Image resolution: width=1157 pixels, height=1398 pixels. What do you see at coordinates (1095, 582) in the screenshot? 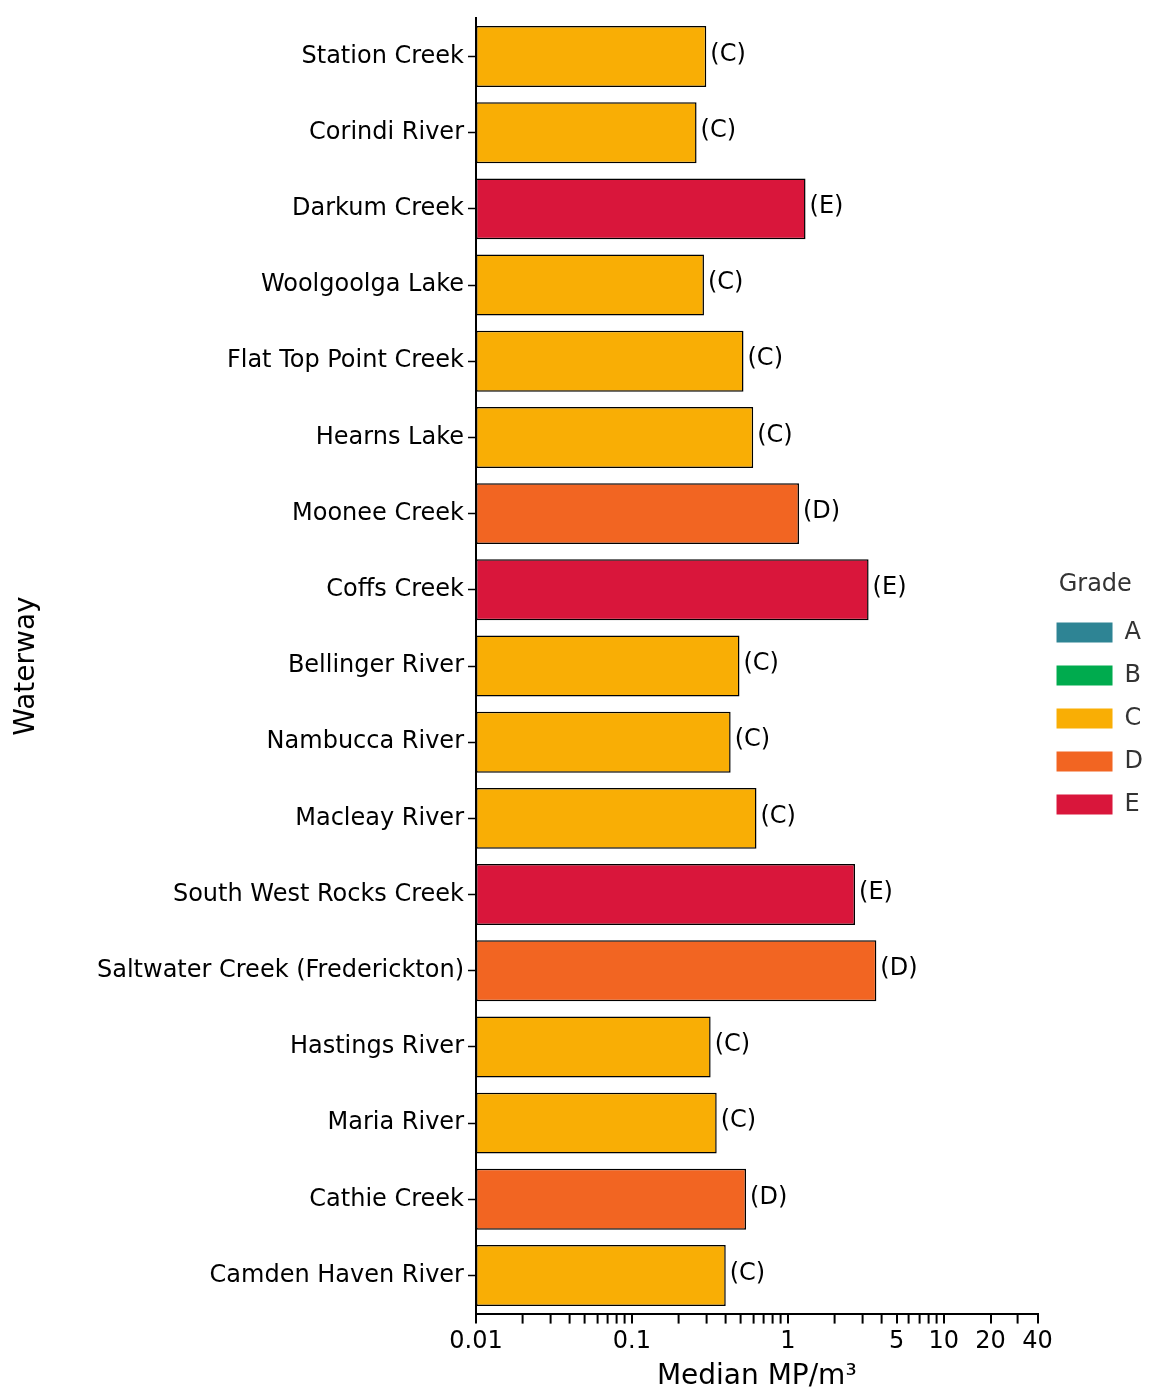
I see `legend-title: Grade` at bounding box center [1095, 582].